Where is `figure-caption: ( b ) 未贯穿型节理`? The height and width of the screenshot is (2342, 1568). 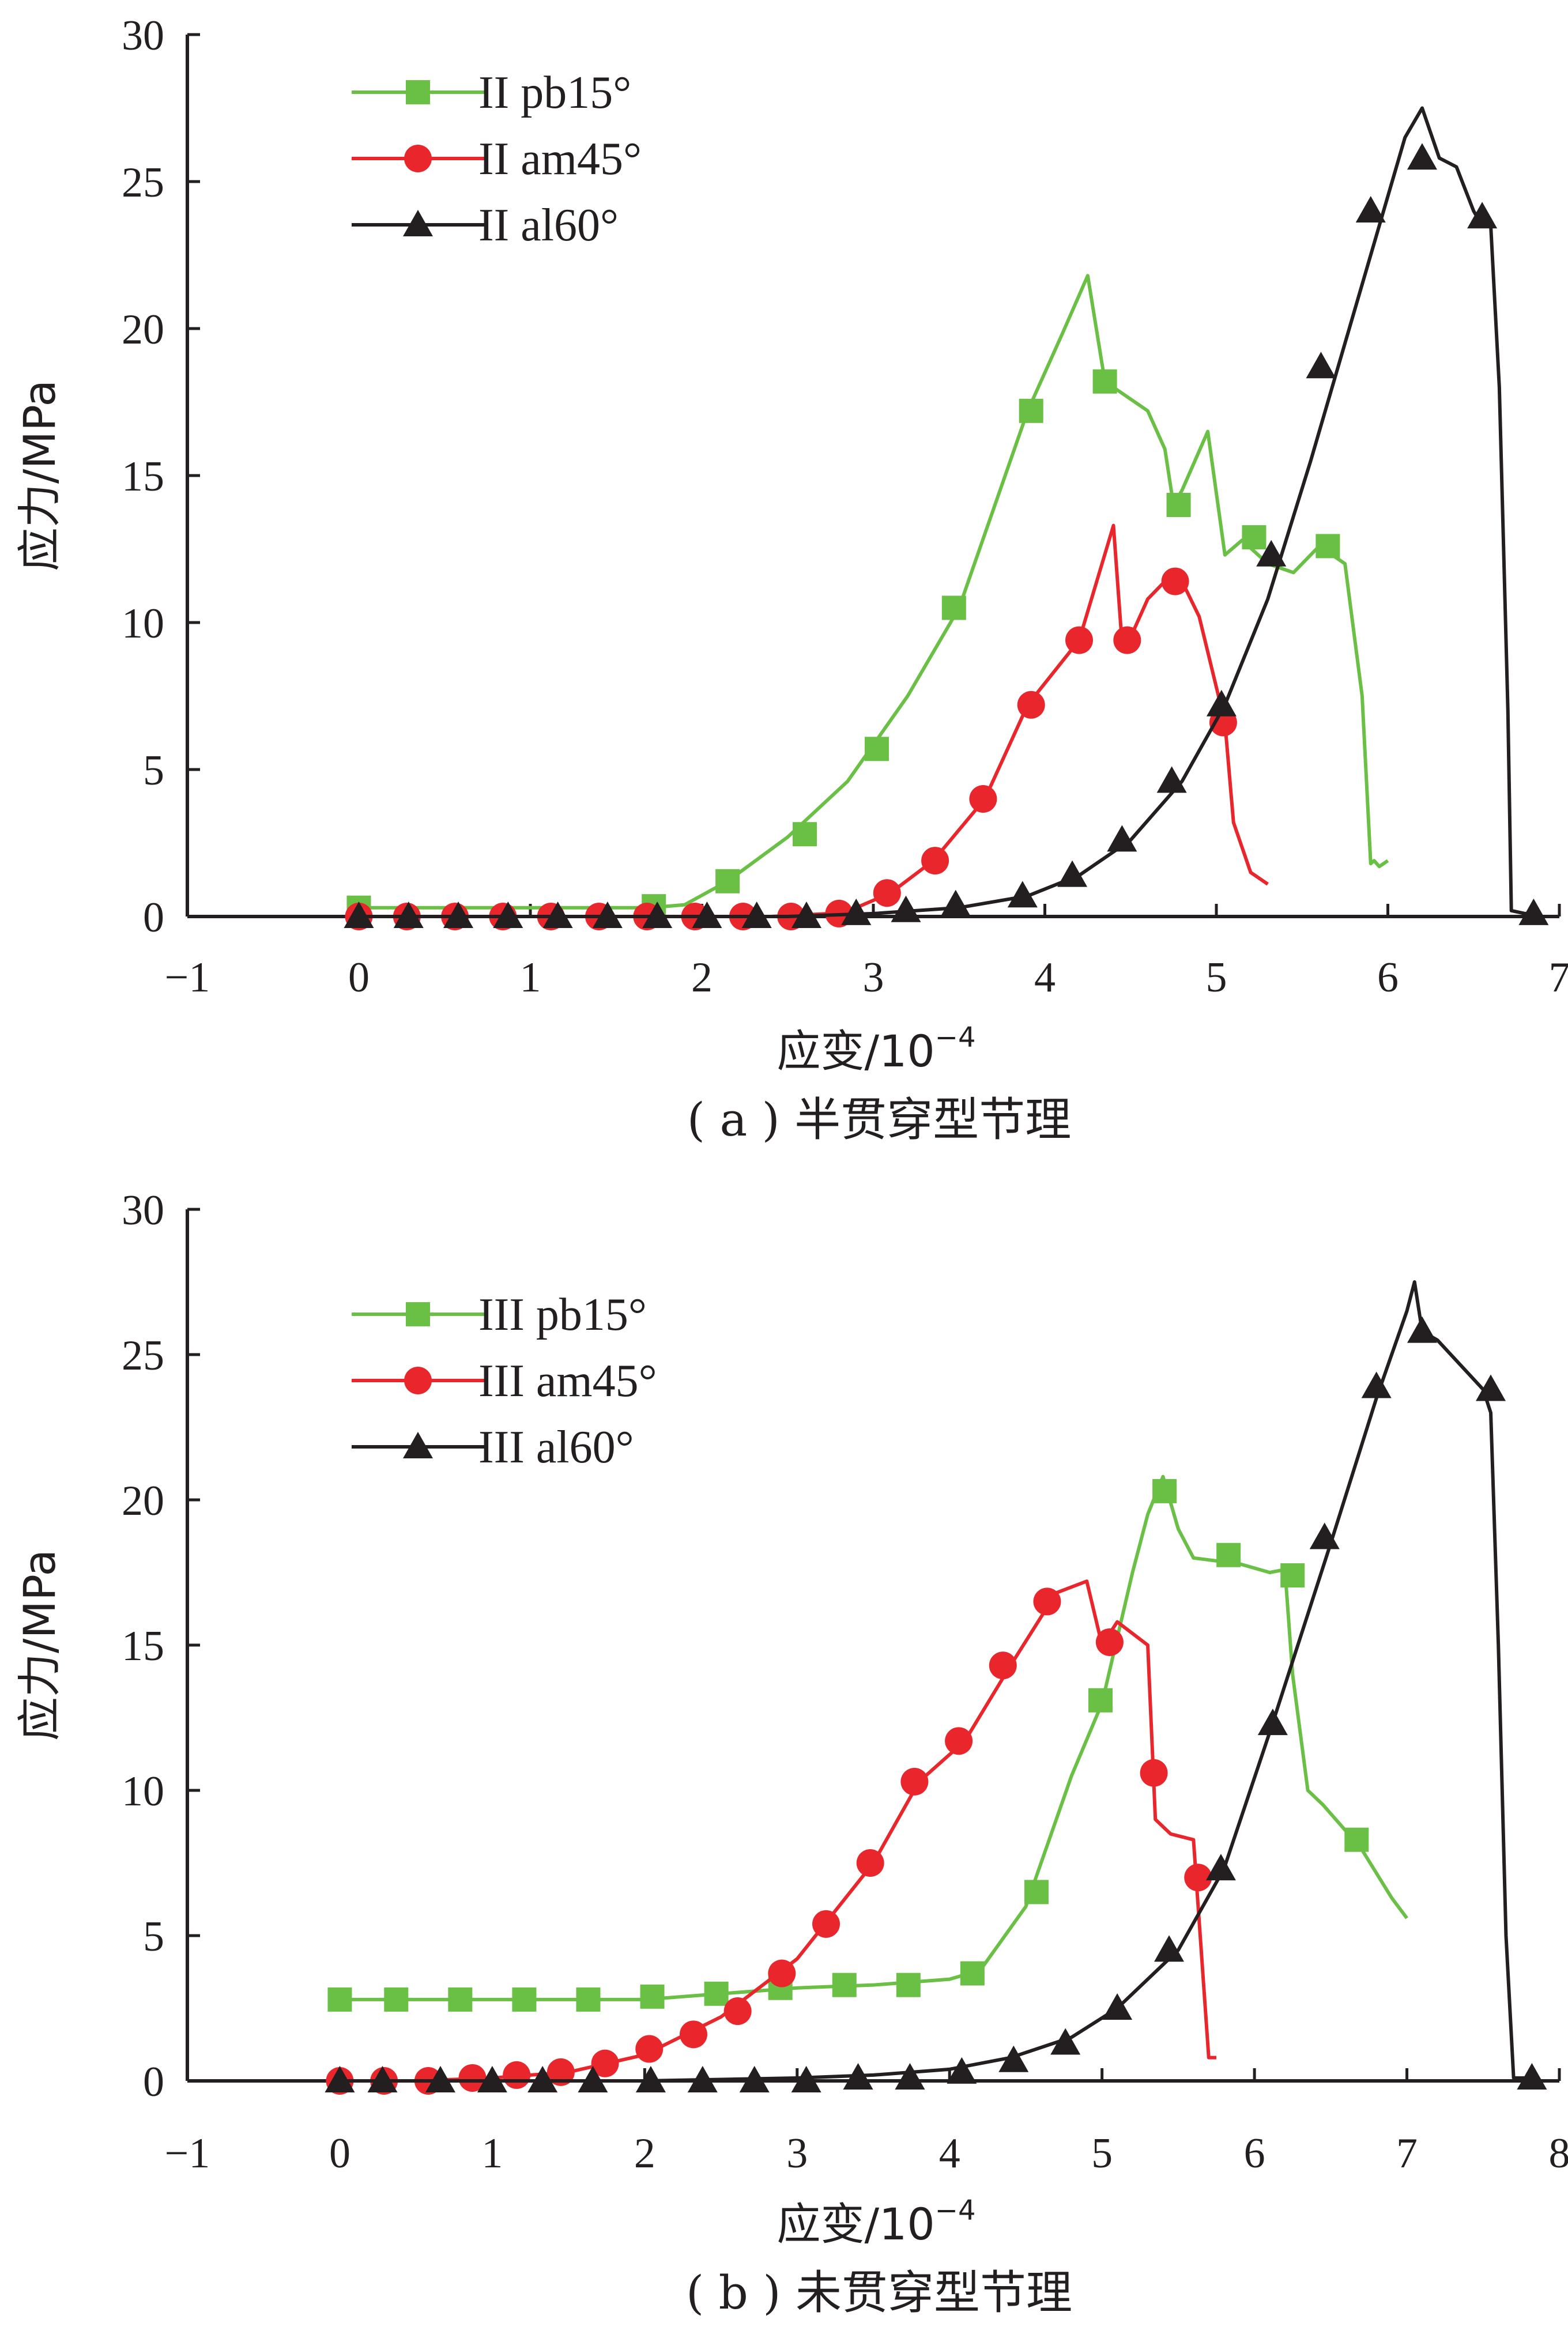
figure-caption: ( b ) 未贯穿型节理 is located at coordinates (879, 2293).